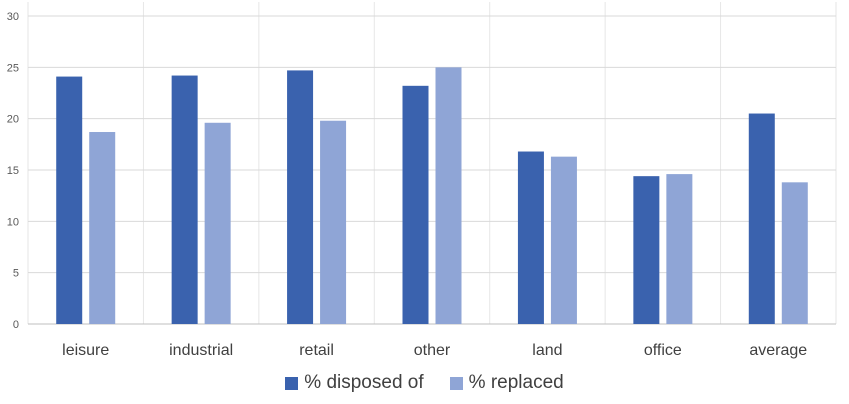 Image resolution: width=849 pixels, height=404 pixels. I want to click on bar-disposed-retail, so click(300, 197).